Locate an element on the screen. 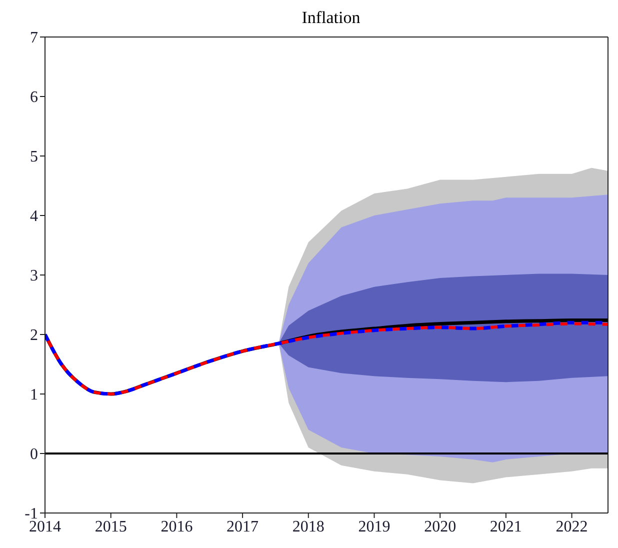 Image resolution: width=618 pixels, height=548 pixels. x-tick-label: 2017 is located at coordinates (242, 527).